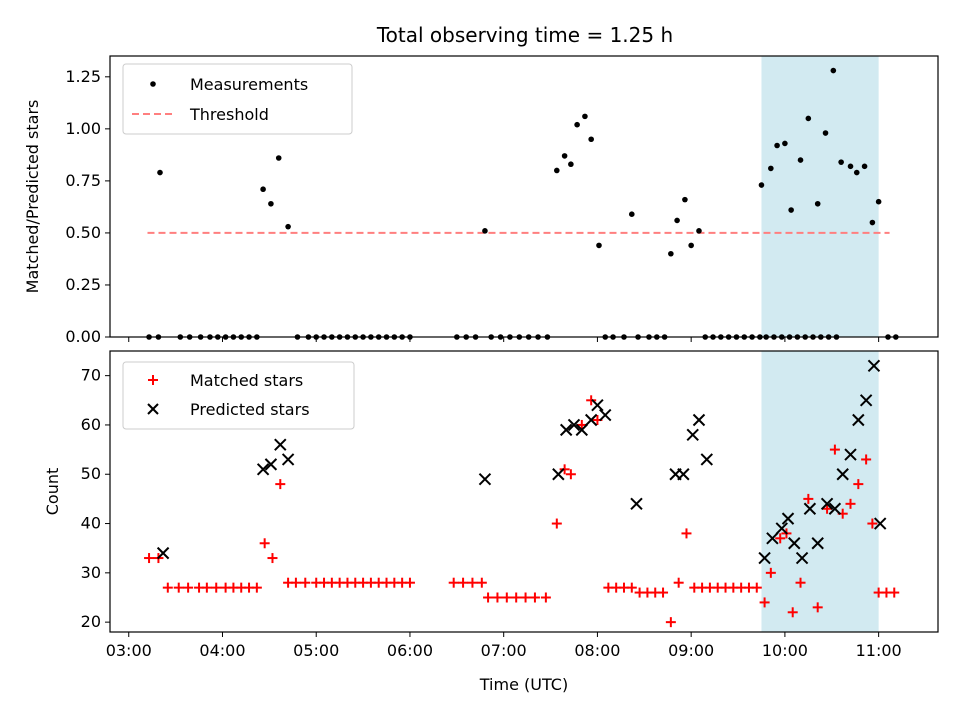 This screenshot has height=720, width=960. What do you see at coordinates (83, 336) in the screenshot?
I see `top-y-tick-label: 0.00` at bounding box center [83, 336].